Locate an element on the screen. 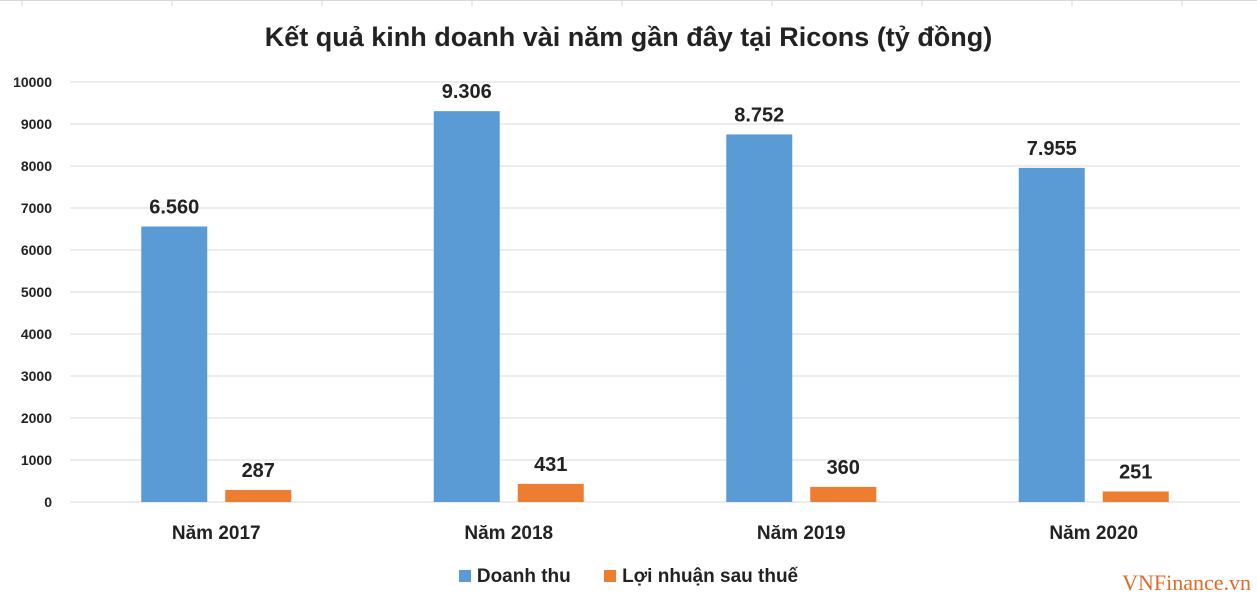 Image resolution: width=1257 pixels, height=600 pixels. y-tick-label: 6000 is located at coordinates (36, 250).